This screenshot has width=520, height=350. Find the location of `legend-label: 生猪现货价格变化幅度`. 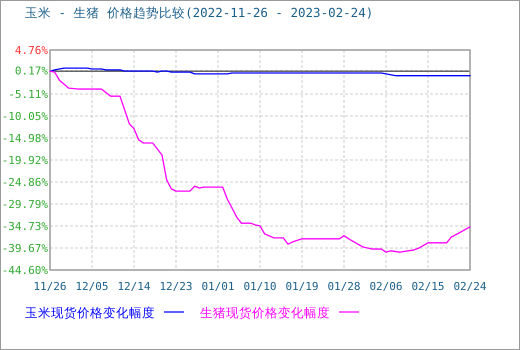

legend-label: 生猪现货价格变化幅度 is located at coordinates (265, 312).